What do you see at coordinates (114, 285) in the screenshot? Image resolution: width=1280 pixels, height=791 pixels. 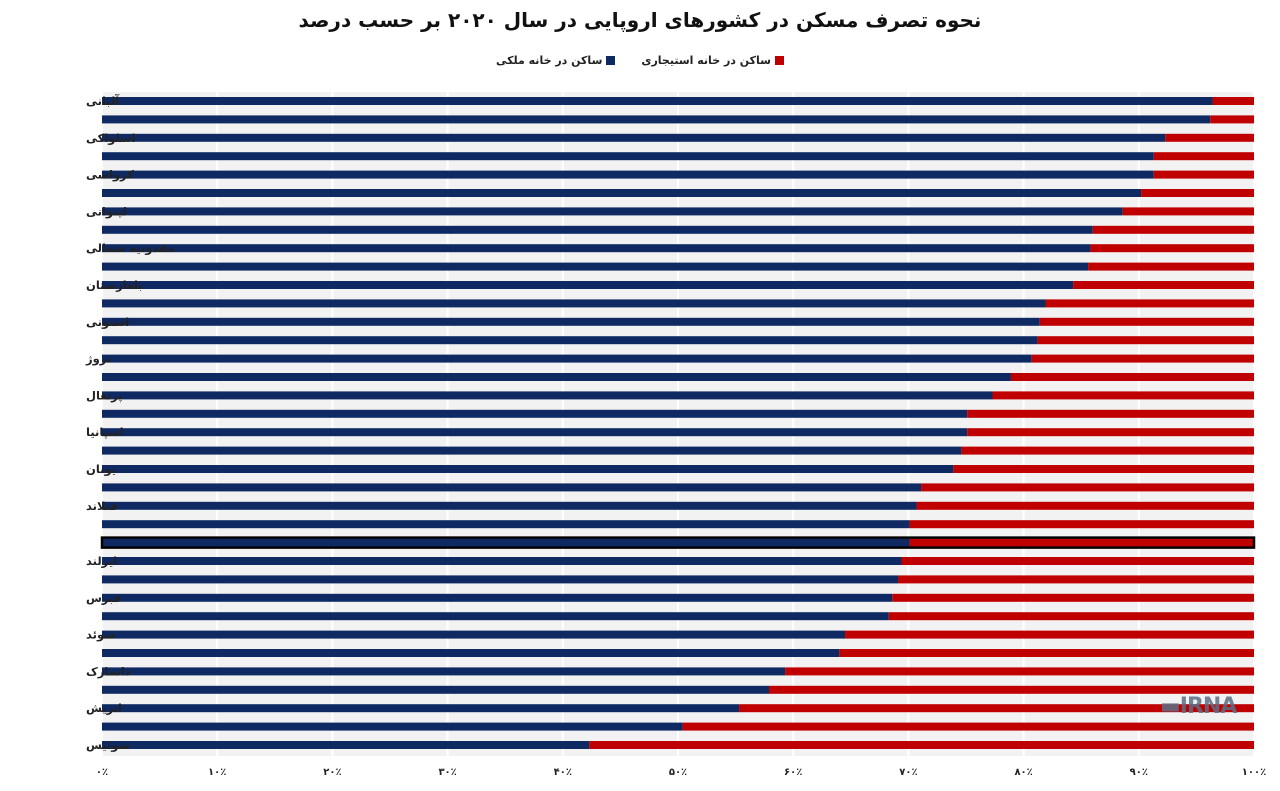 I see `category-label: بلغارستان` at bounding box center [114, 285].